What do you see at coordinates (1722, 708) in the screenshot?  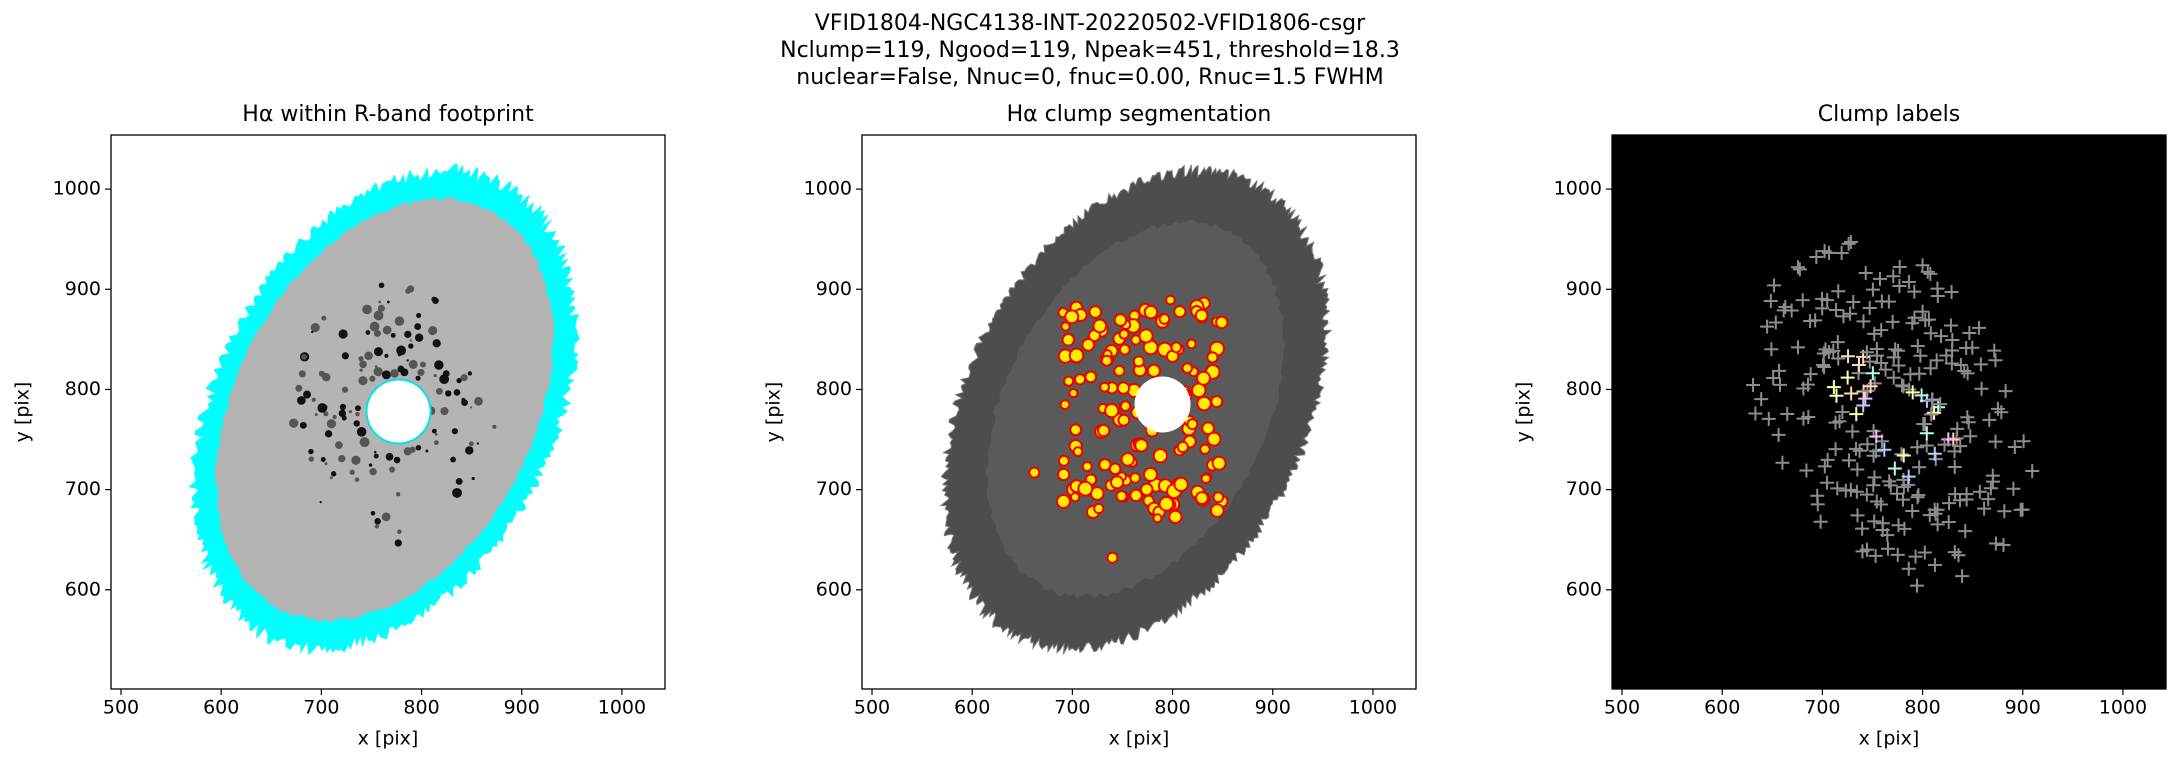 I see `x-tick-label: 600` at bounding box center [1722, 708].